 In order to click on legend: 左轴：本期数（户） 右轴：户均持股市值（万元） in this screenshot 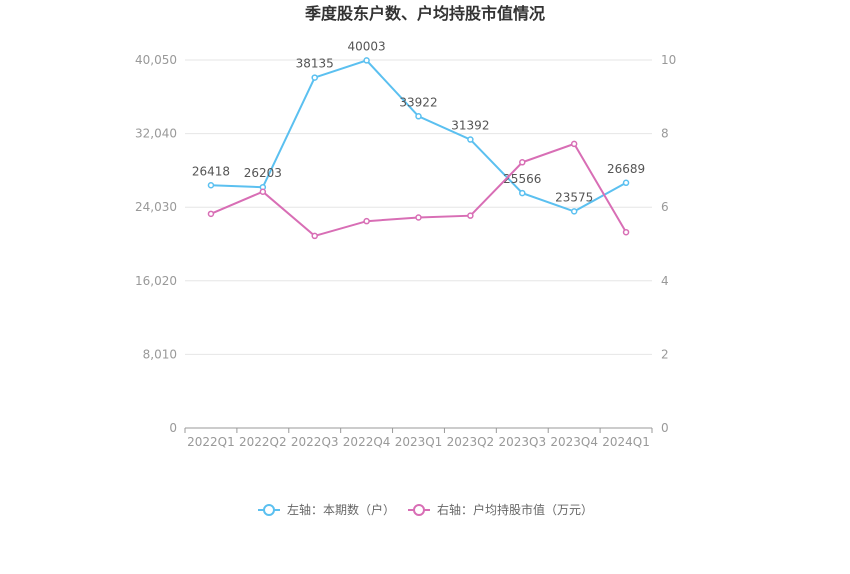, I will do `click(425, 509)`.